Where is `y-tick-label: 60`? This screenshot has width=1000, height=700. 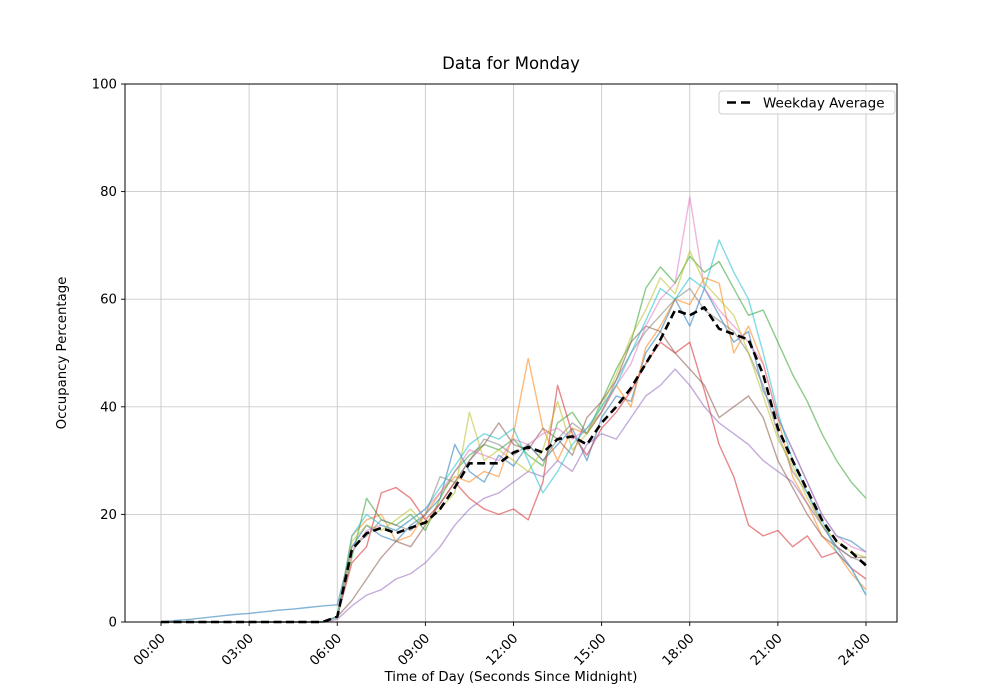 y-tick-label: 60 is located at coordinates (108, 300).